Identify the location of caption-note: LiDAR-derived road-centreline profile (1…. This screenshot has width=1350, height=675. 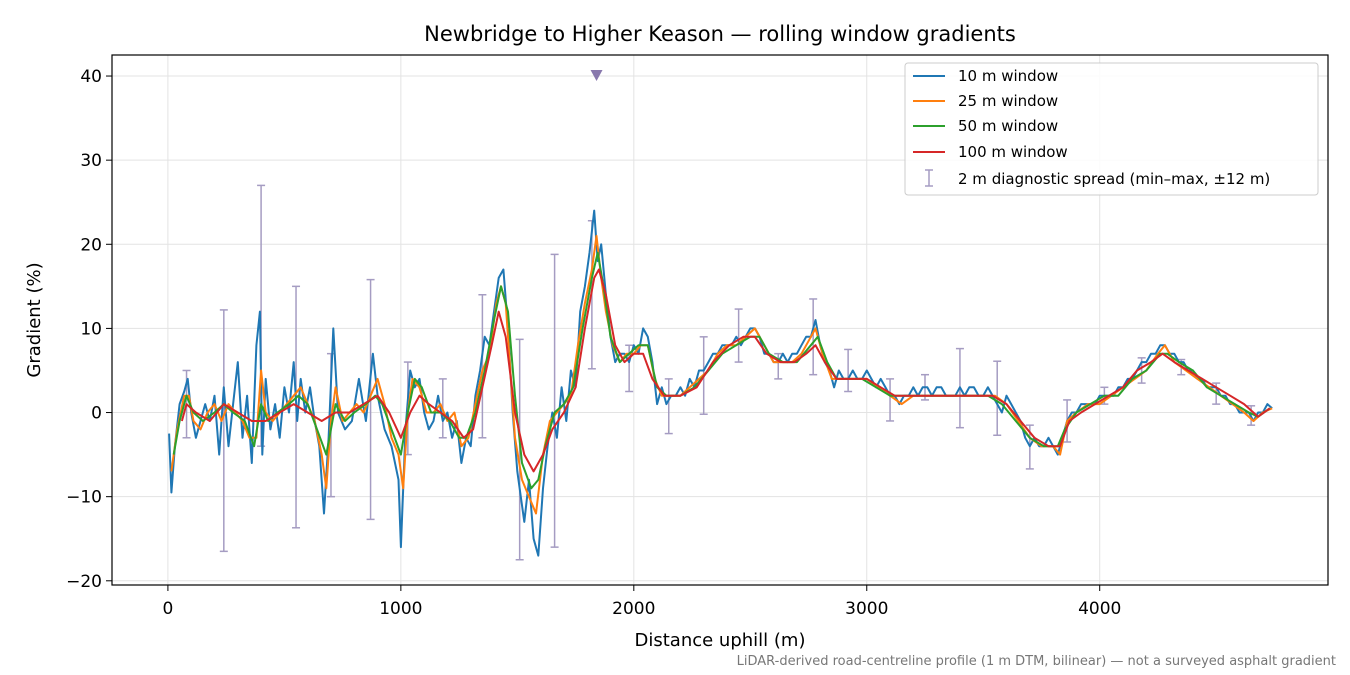
(1036, 661).